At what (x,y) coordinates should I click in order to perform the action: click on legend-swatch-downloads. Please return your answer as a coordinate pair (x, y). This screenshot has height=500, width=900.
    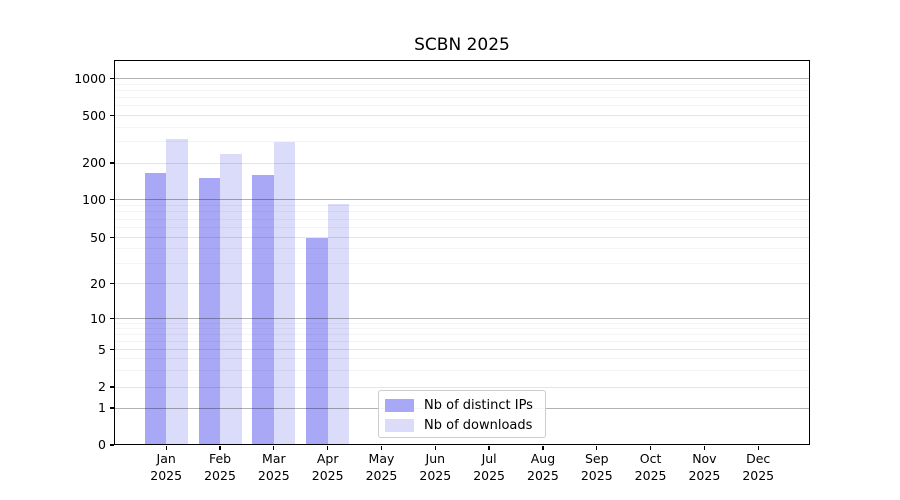
    Looking at the image, I should click on (399, 425).